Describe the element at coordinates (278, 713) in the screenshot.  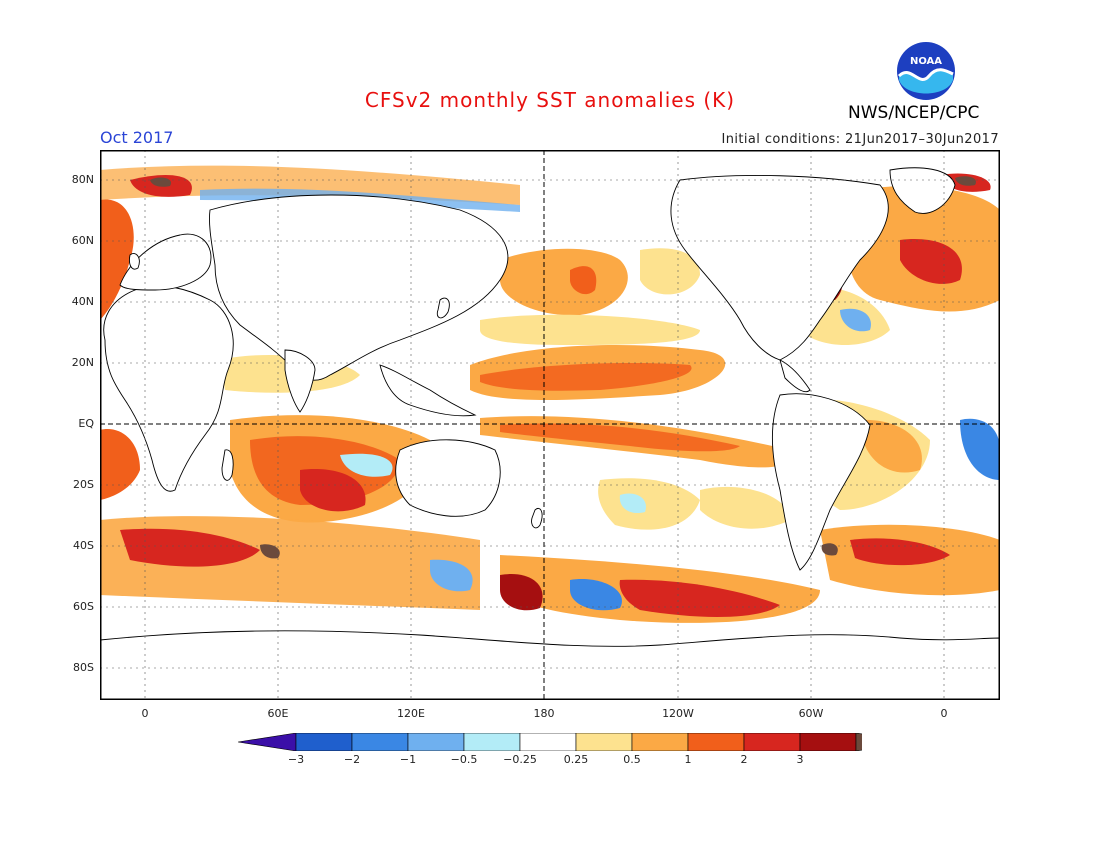
I see `lon-label: 60E` at that location.